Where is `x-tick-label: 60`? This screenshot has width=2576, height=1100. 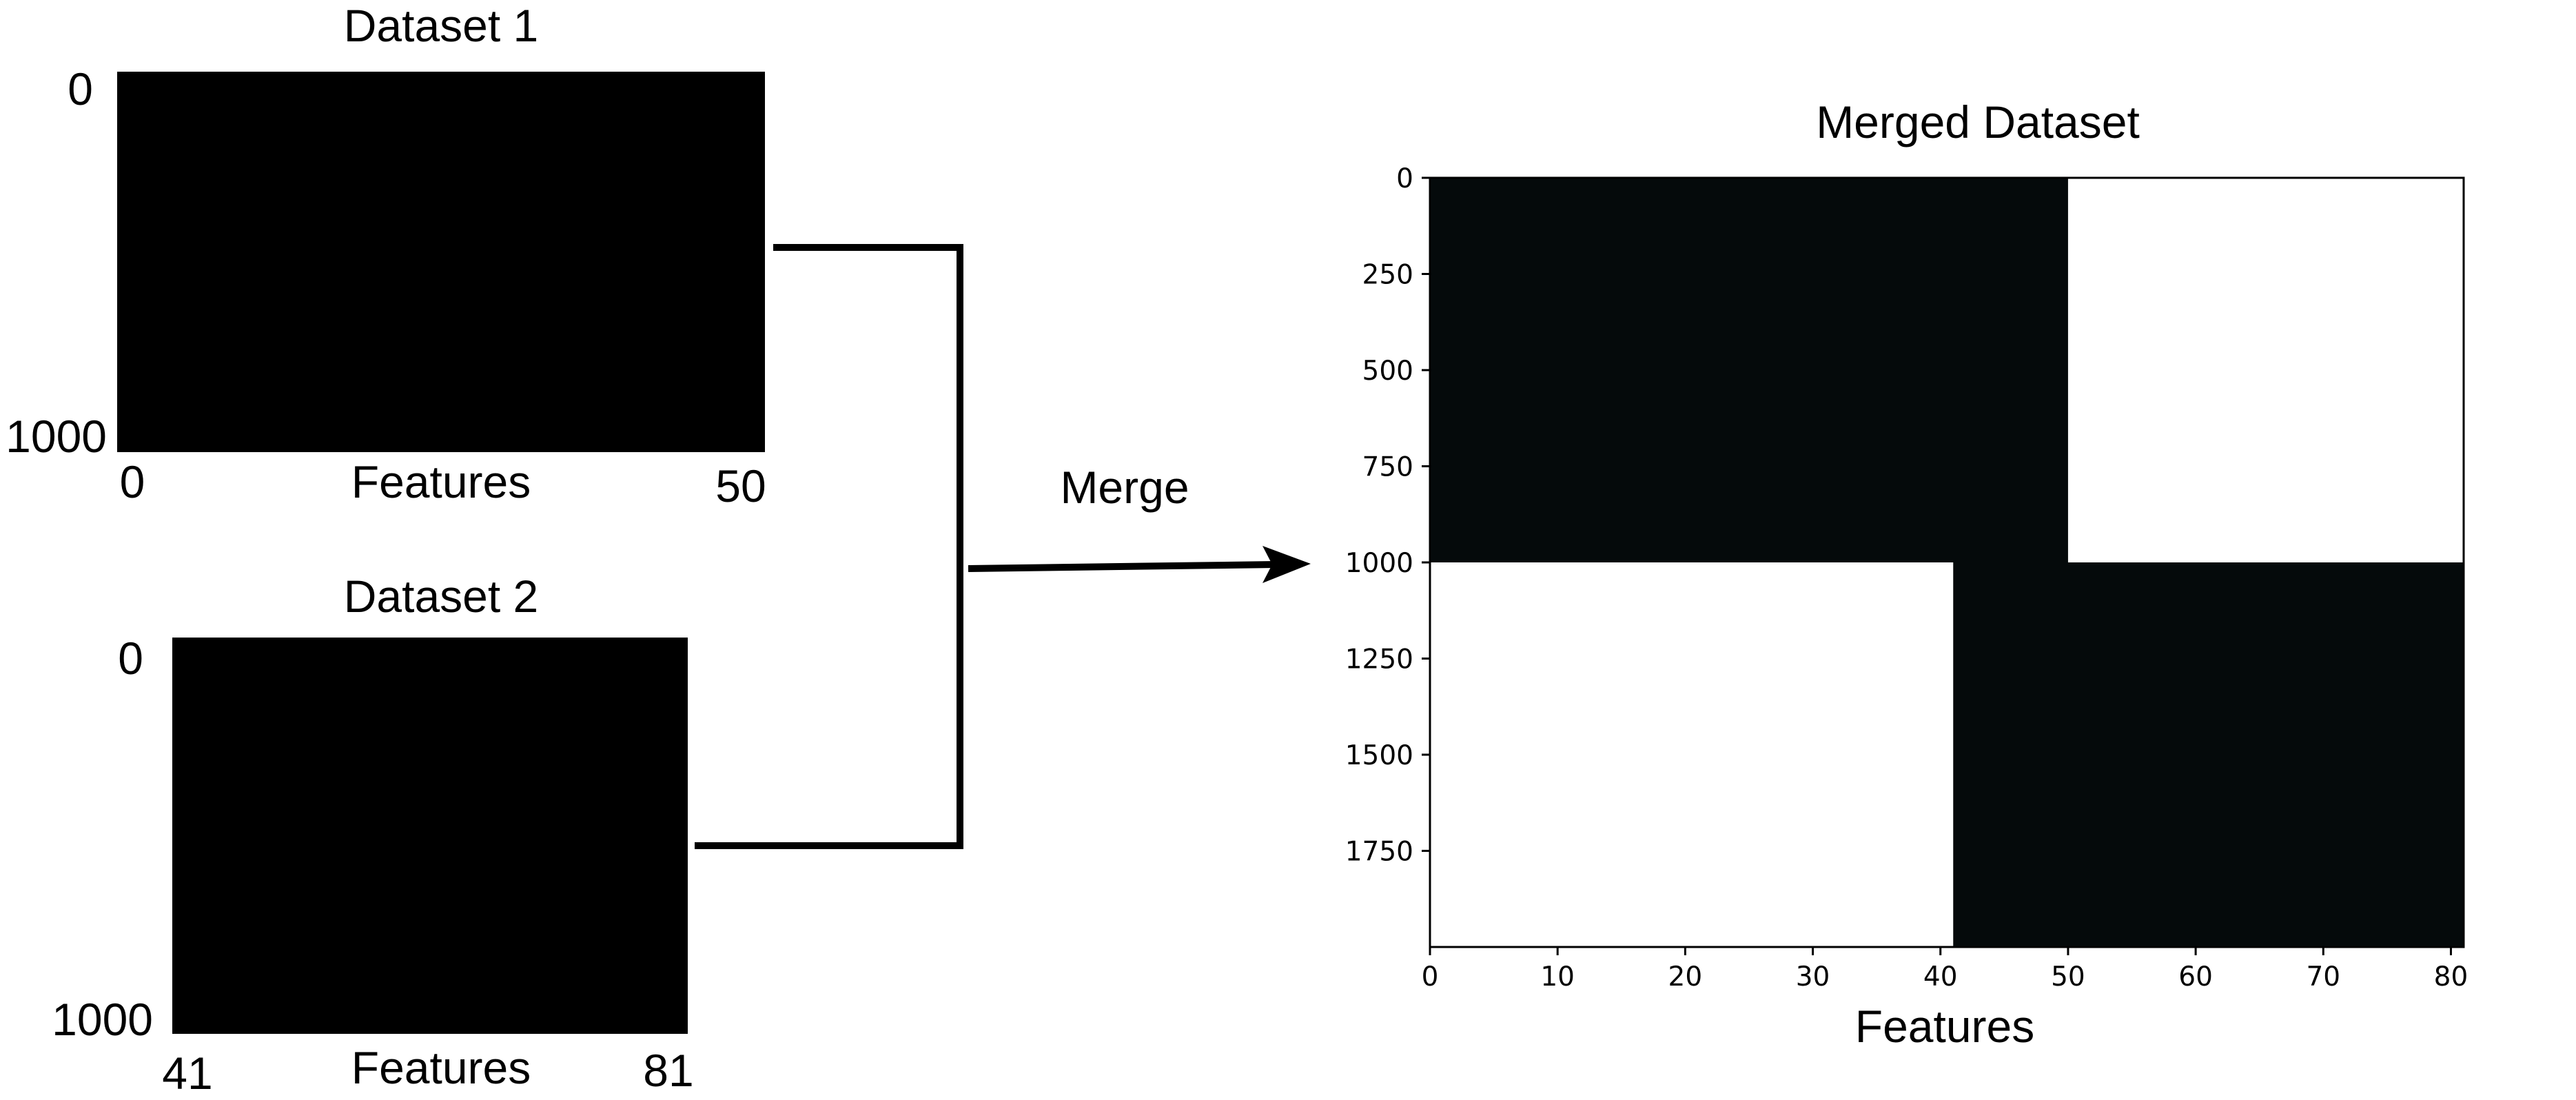
x-tick-label: 60 is located at coordinates (2195, 976).